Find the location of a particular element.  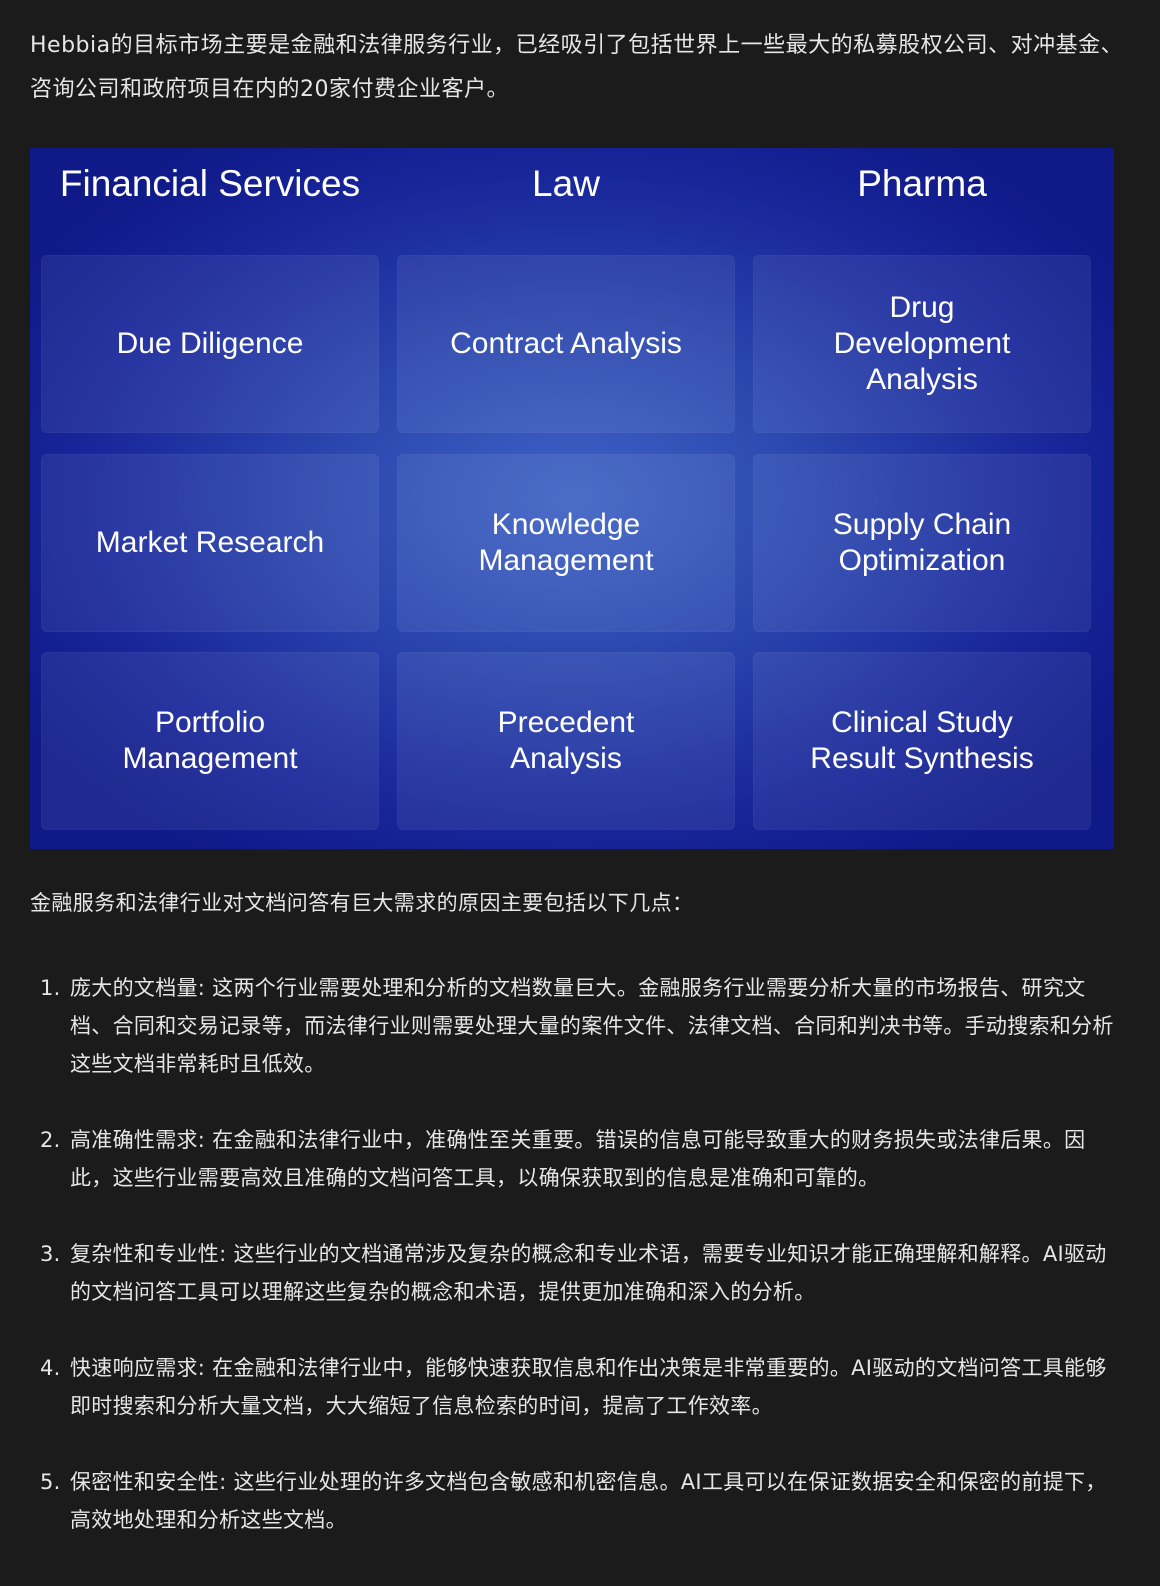

use-case-card: Market Research is located at coordinates (210, 543).